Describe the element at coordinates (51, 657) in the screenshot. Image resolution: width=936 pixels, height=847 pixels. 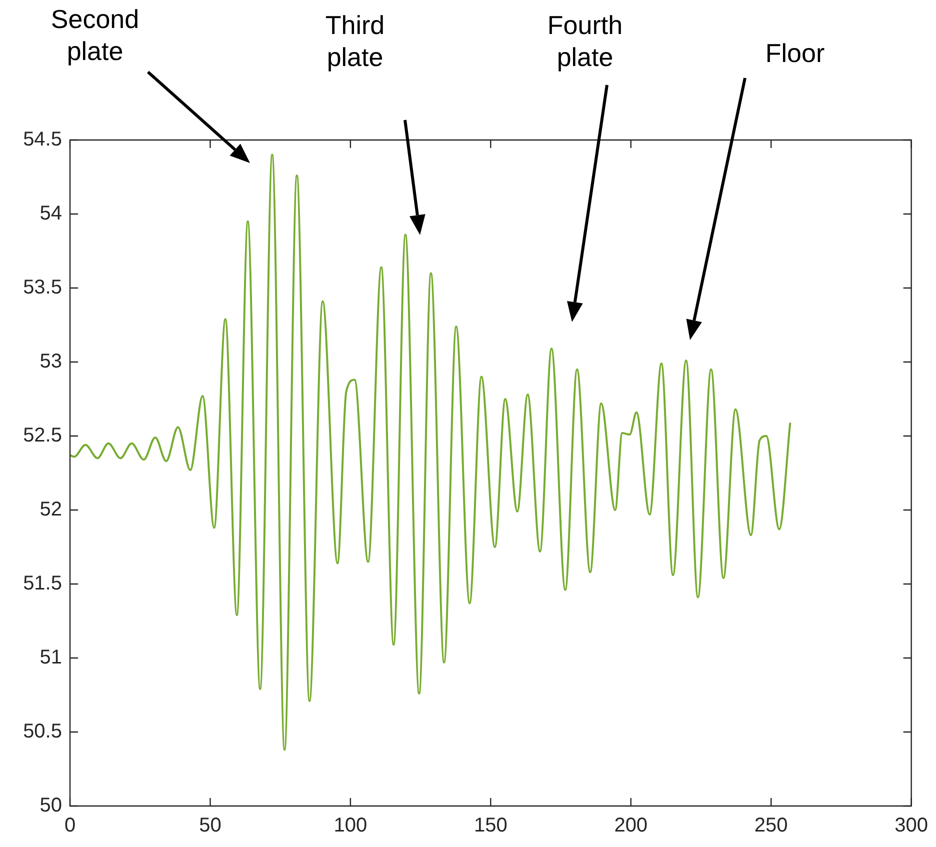
I see `y-tick-label: 51` at that location.